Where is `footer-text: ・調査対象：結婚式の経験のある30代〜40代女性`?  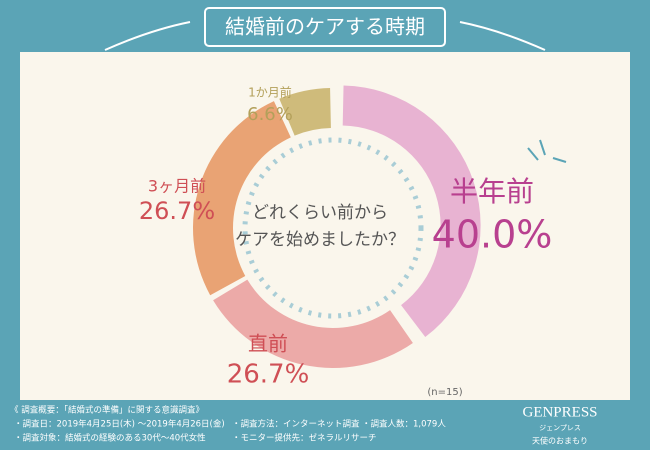
footer-text: ・調査対象：結婚式の経験のある30代〜40代女性 is located at coordinates (110, 438).